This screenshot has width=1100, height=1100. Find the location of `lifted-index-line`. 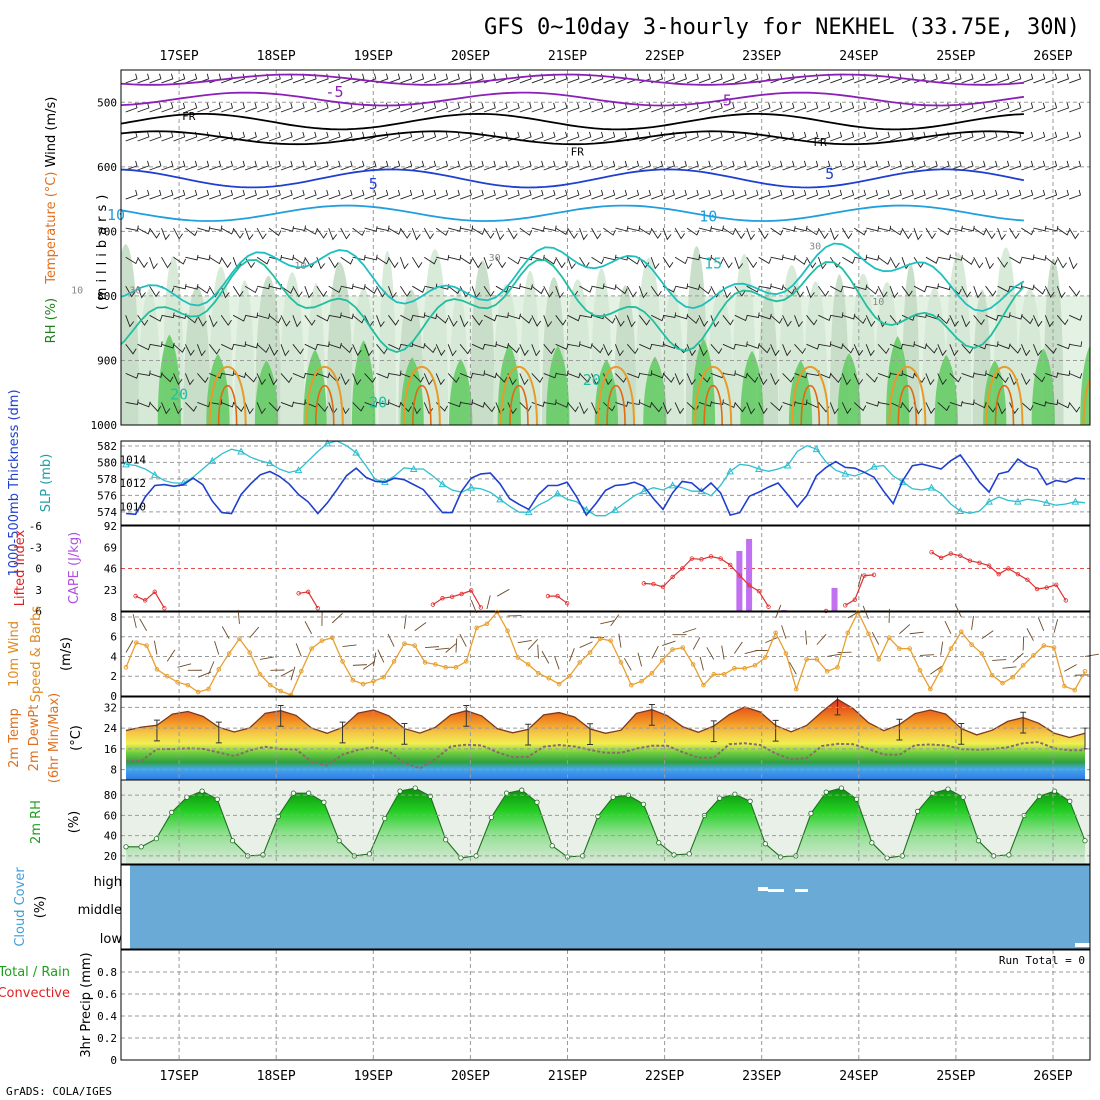

lifted-index-line is located at coordinates (706, 581).